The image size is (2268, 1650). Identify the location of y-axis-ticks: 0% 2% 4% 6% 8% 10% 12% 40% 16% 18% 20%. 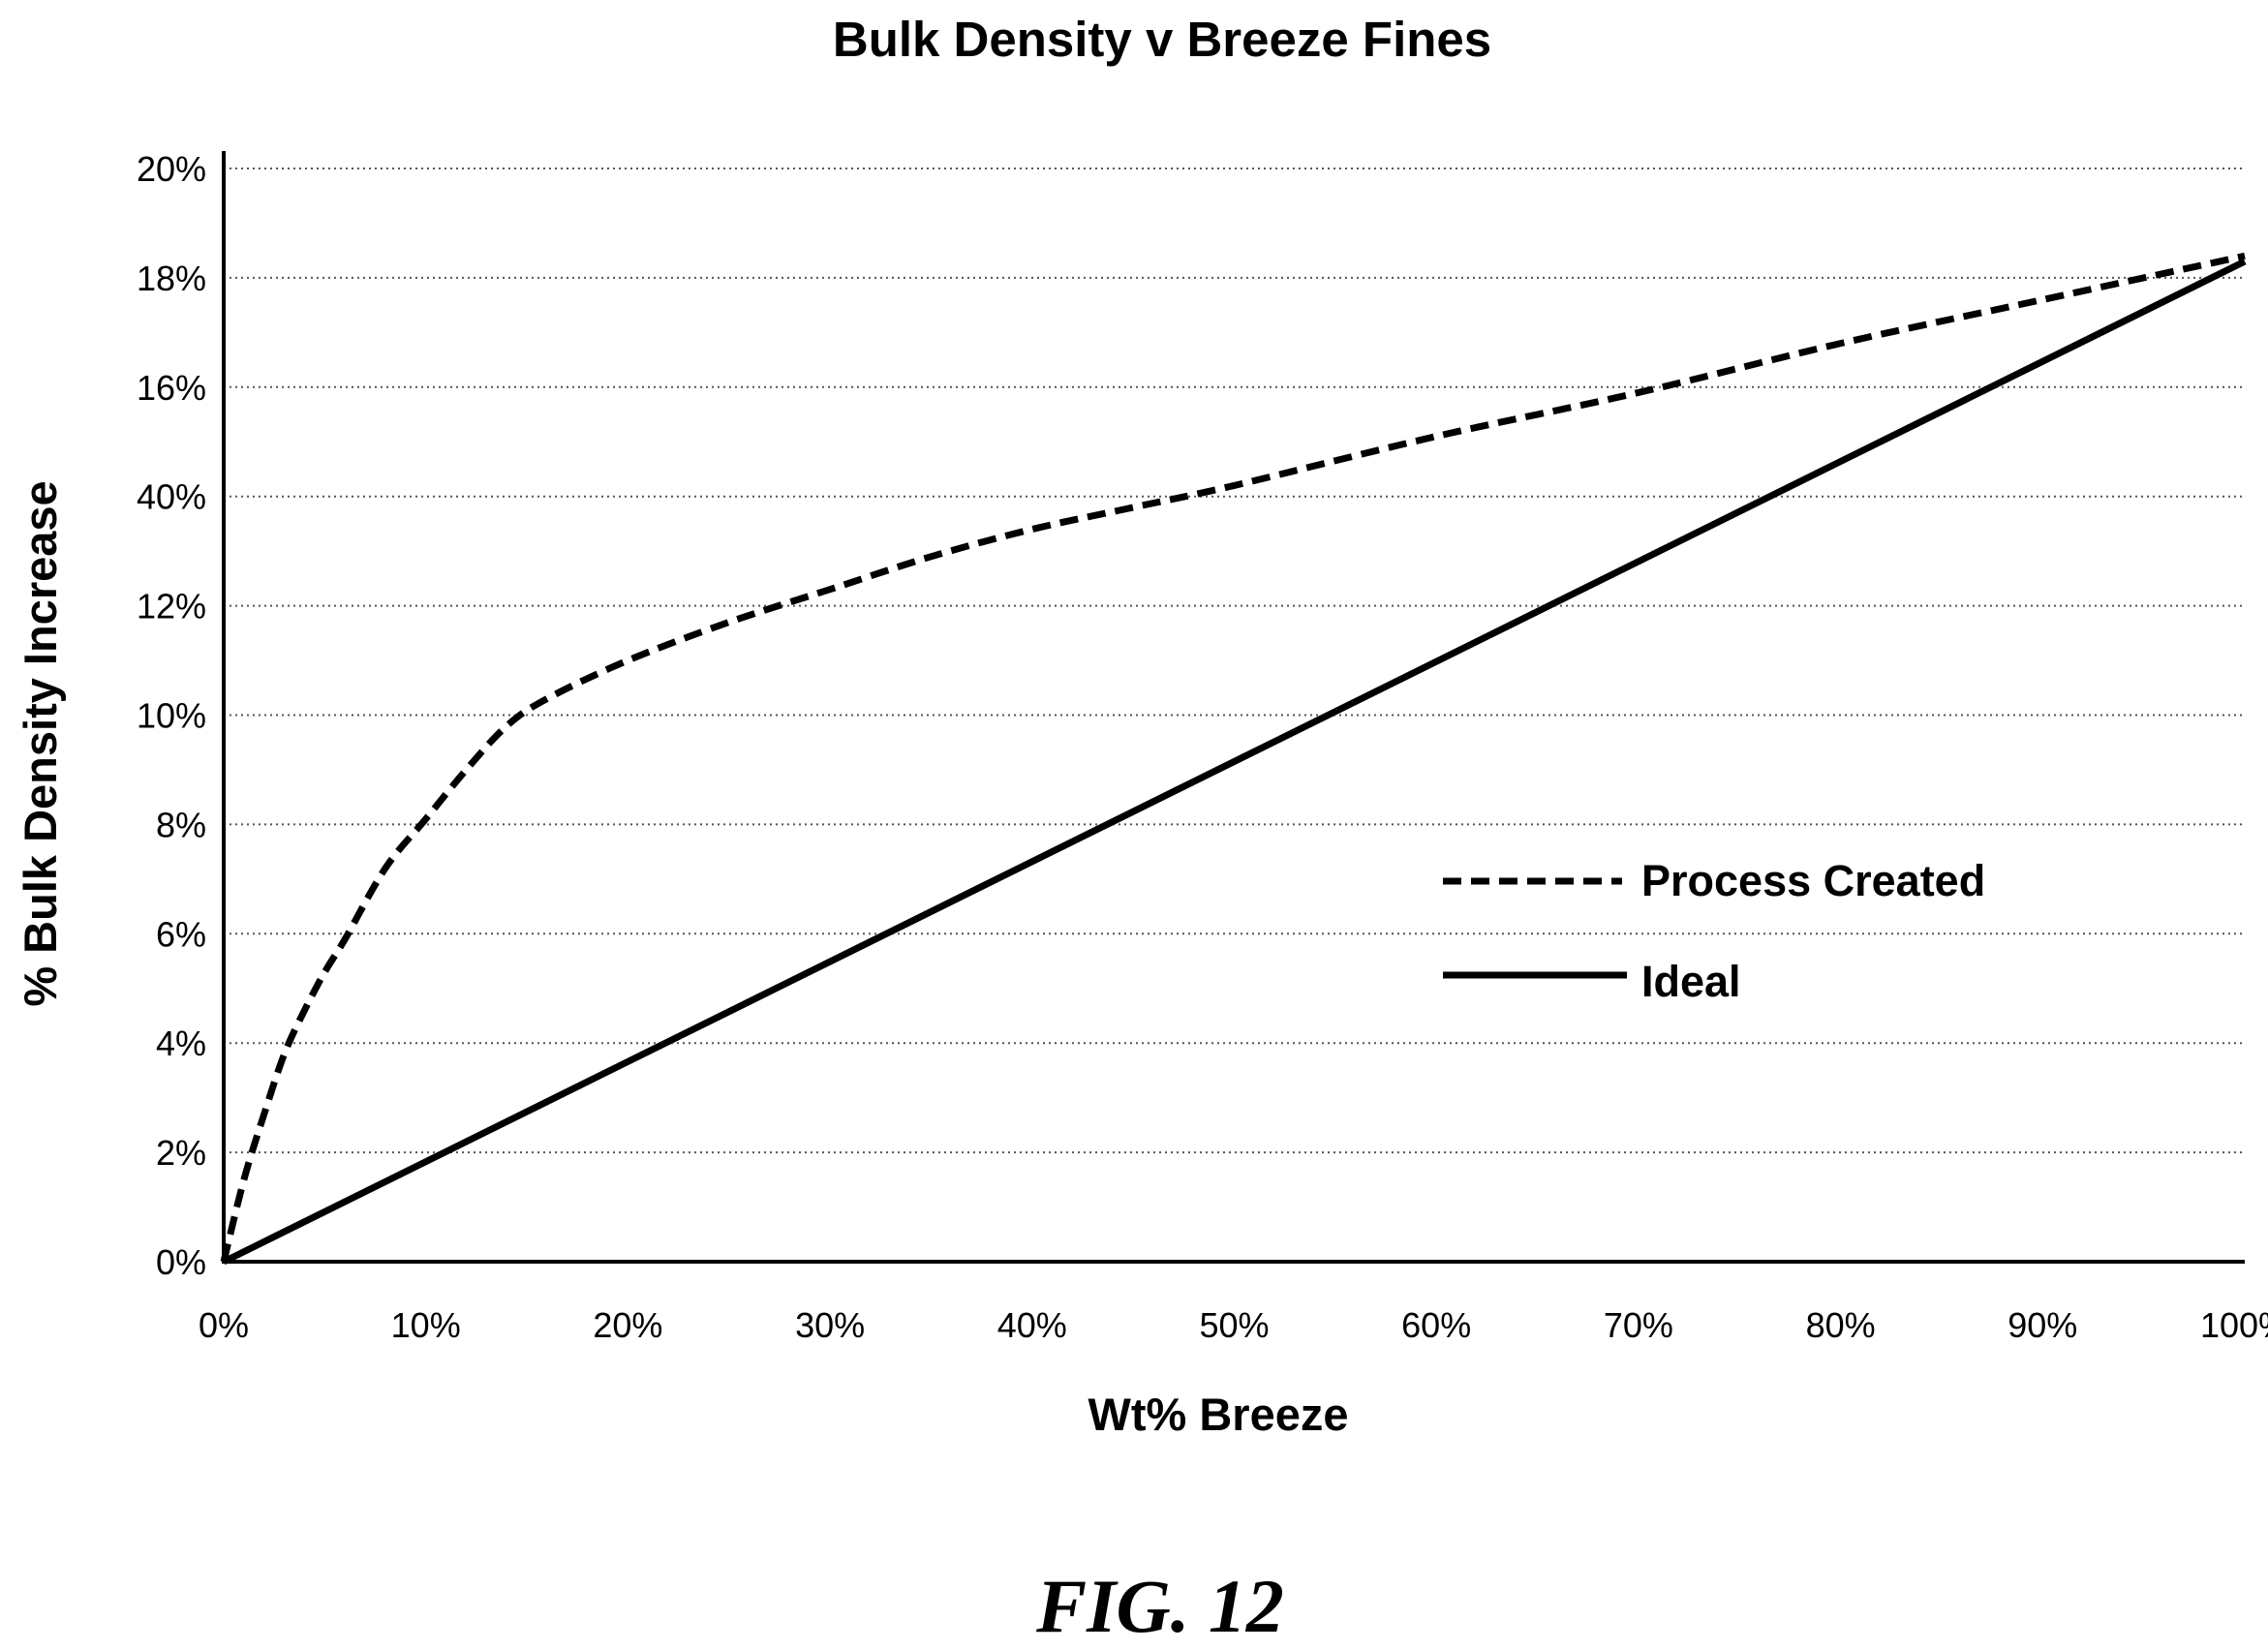
(172, 715).